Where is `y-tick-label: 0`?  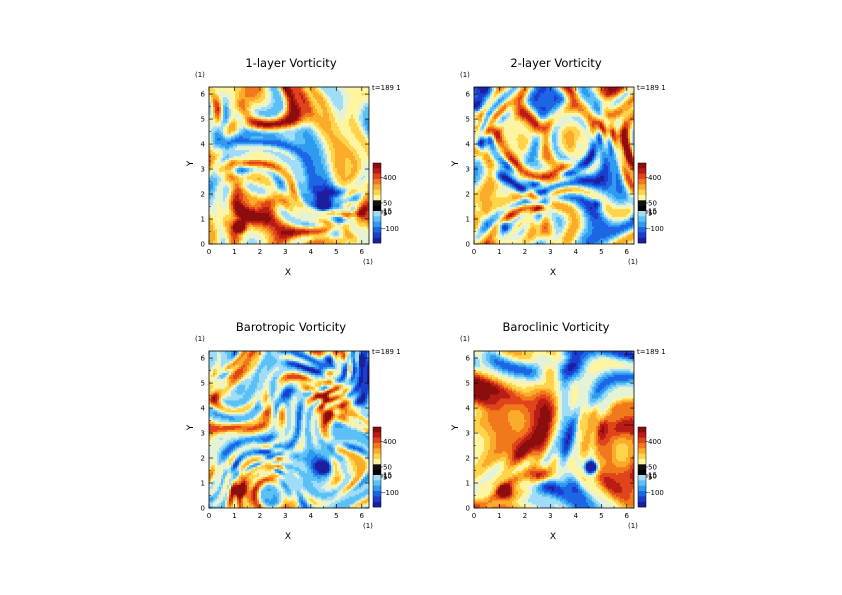 y-tick-label: 0 is located at coordinates (203, 245).